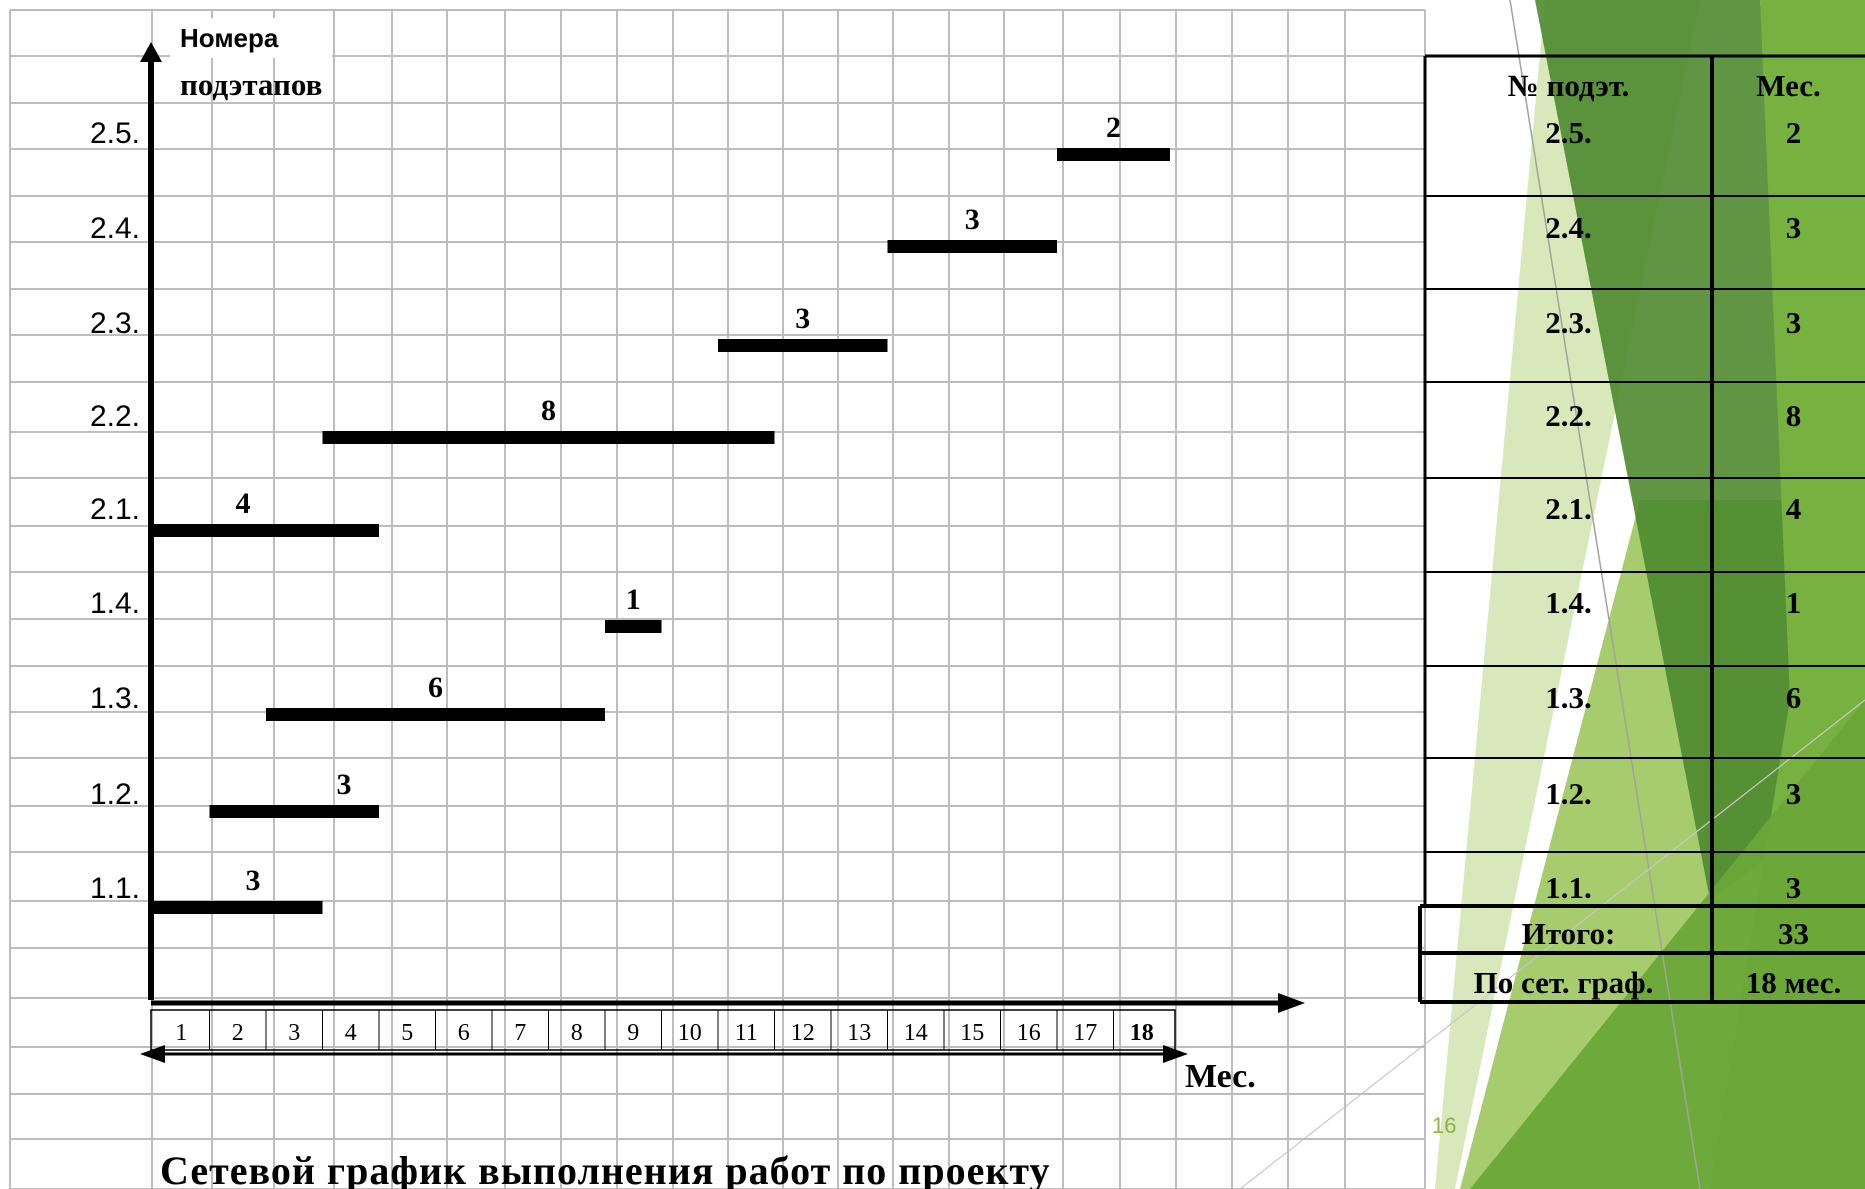 Image resolution: width=1865 pixels, height=1189 pixels. I want to click on deco-thin-line, so click(1605, 594).